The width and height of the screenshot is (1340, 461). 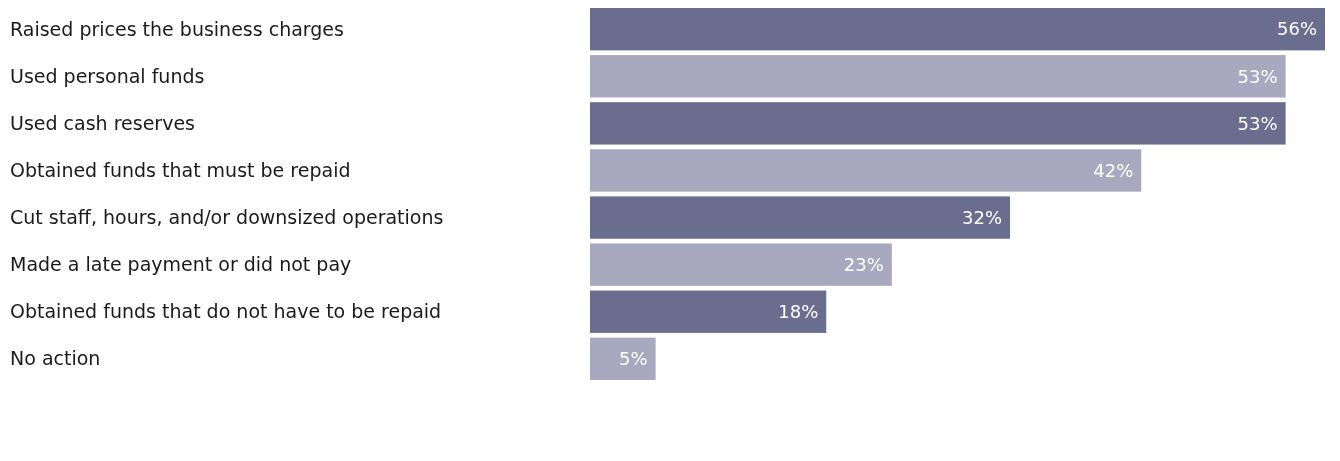 I want to click on y-tick-label: Used cash reserves, so click(x=102, y=123).